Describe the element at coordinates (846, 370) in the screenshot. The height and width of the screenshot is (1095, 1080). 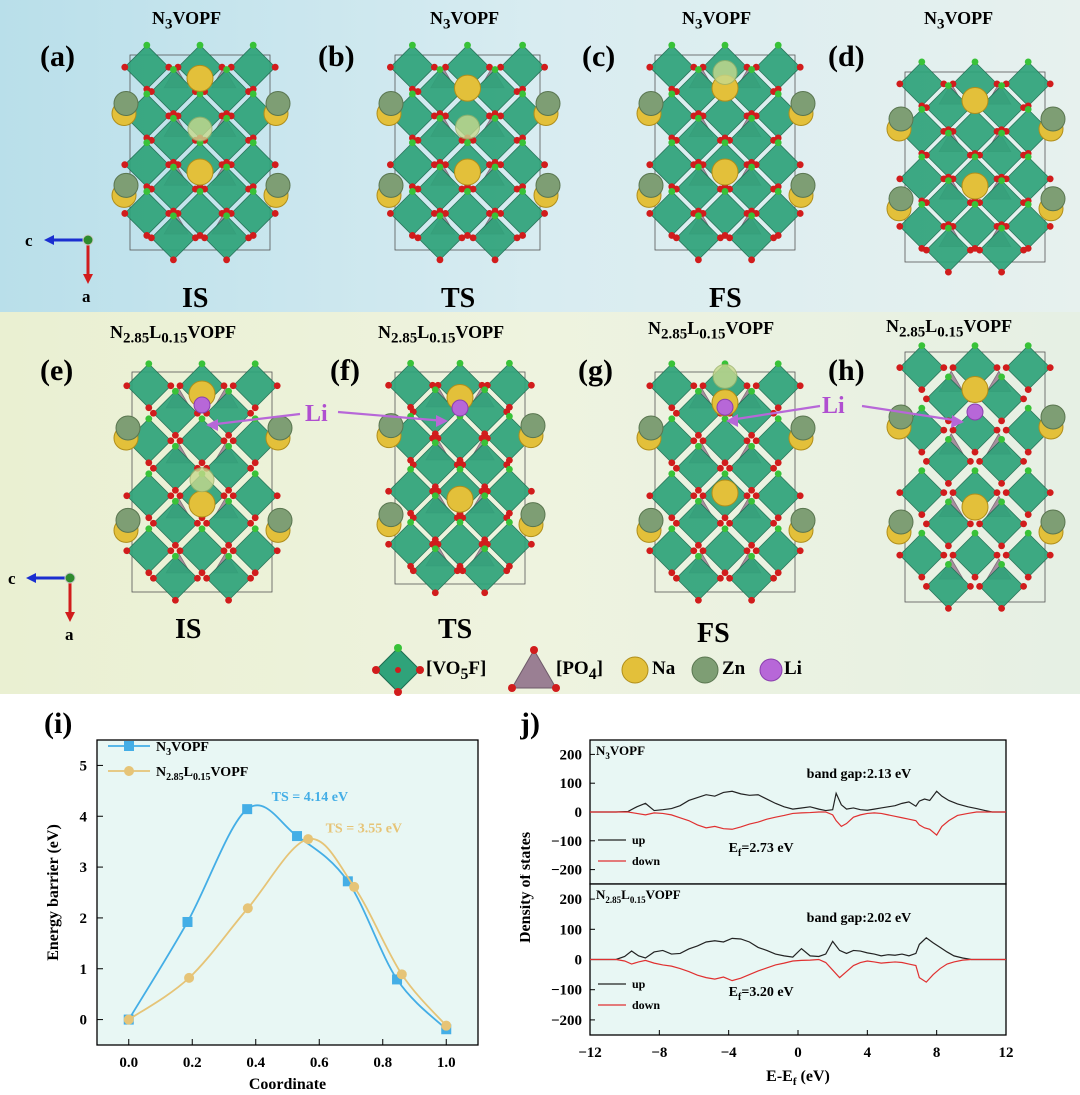
I see `panel-h-label: (h)` at that location.